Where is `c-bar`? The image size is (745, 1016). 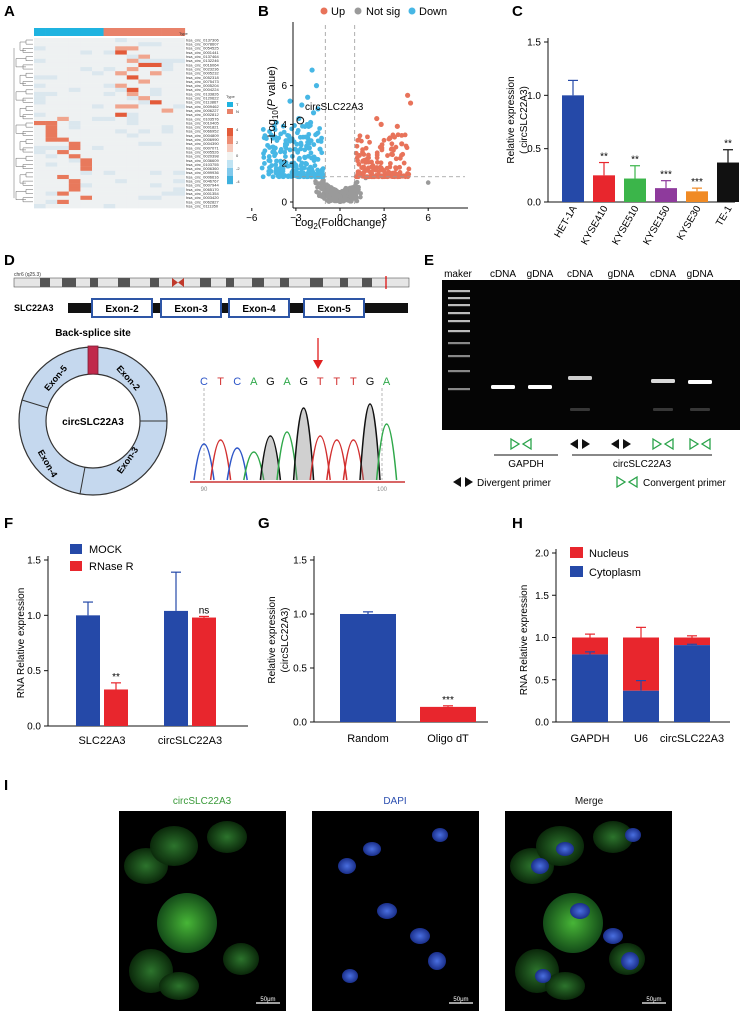 c-bar is located at coordinates (666, 195).